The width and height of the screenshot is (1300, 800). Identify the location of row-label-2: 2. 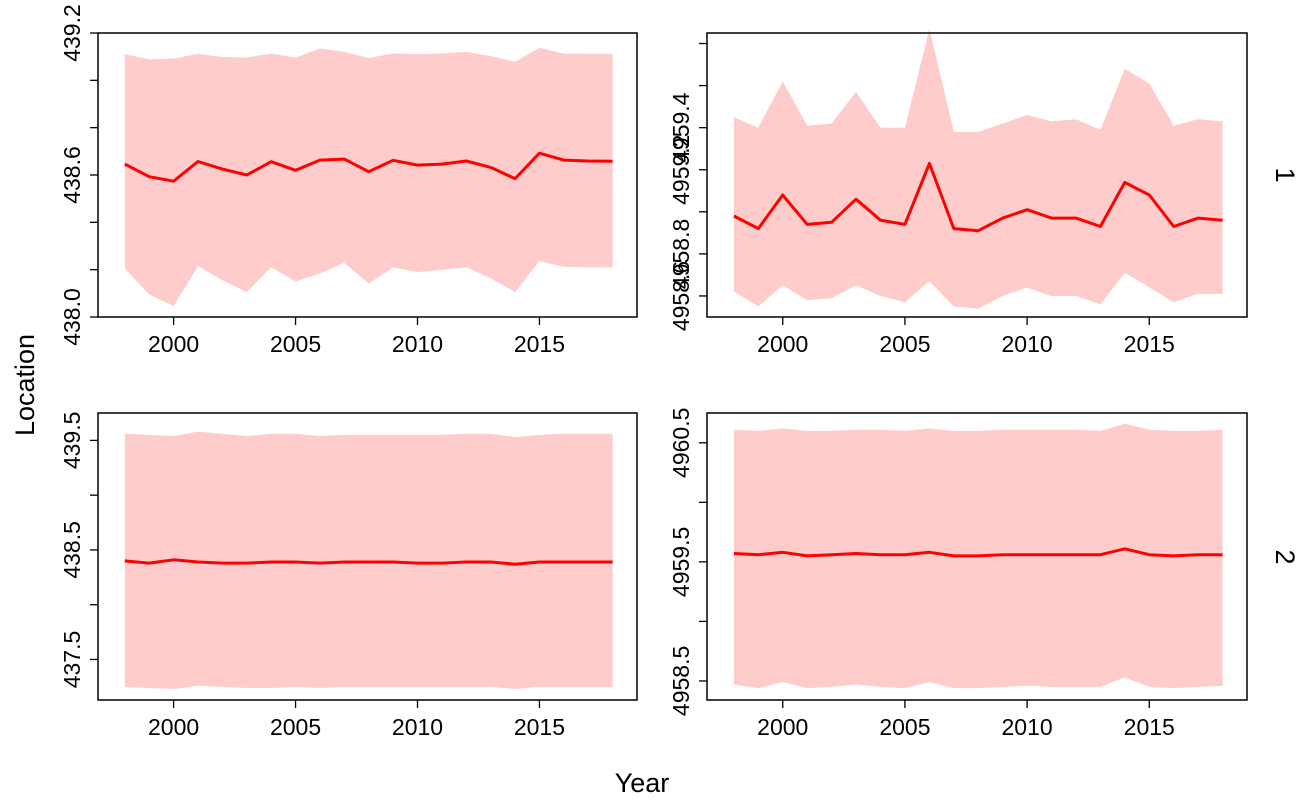
(1285, 556).